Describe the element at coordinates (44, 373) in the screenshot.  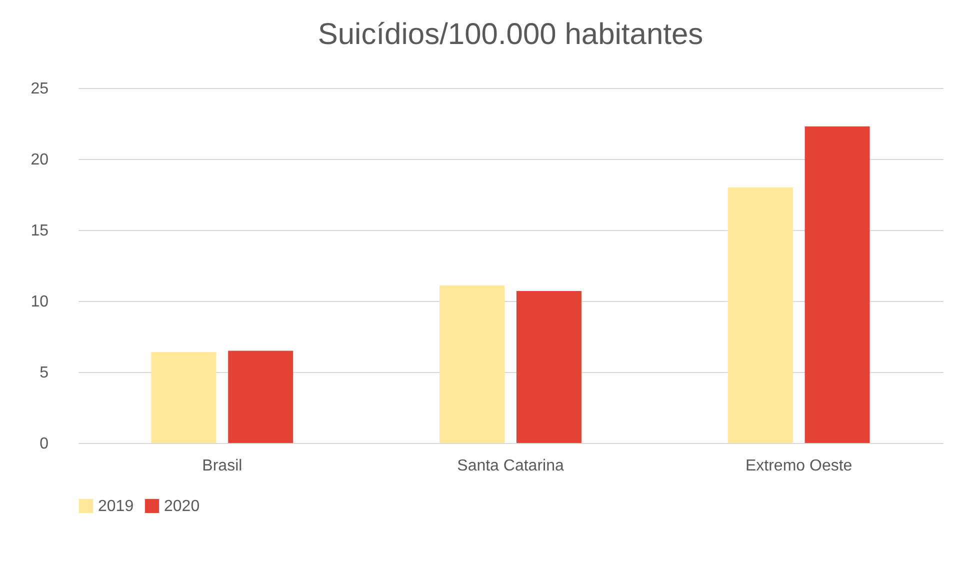
I see `y-tick-label: 5` at that location.